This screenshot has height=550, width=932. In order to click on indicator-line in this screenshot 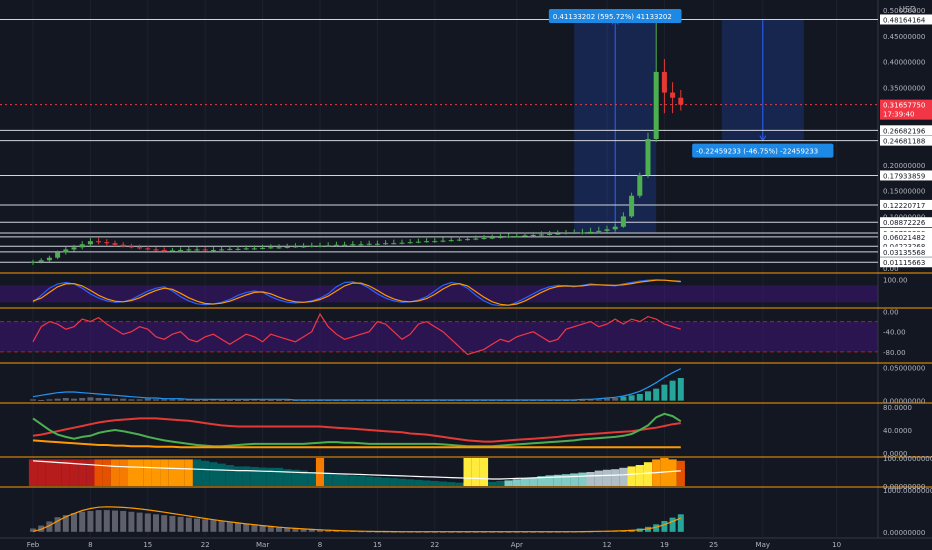, I will do `click(356, 470)`.